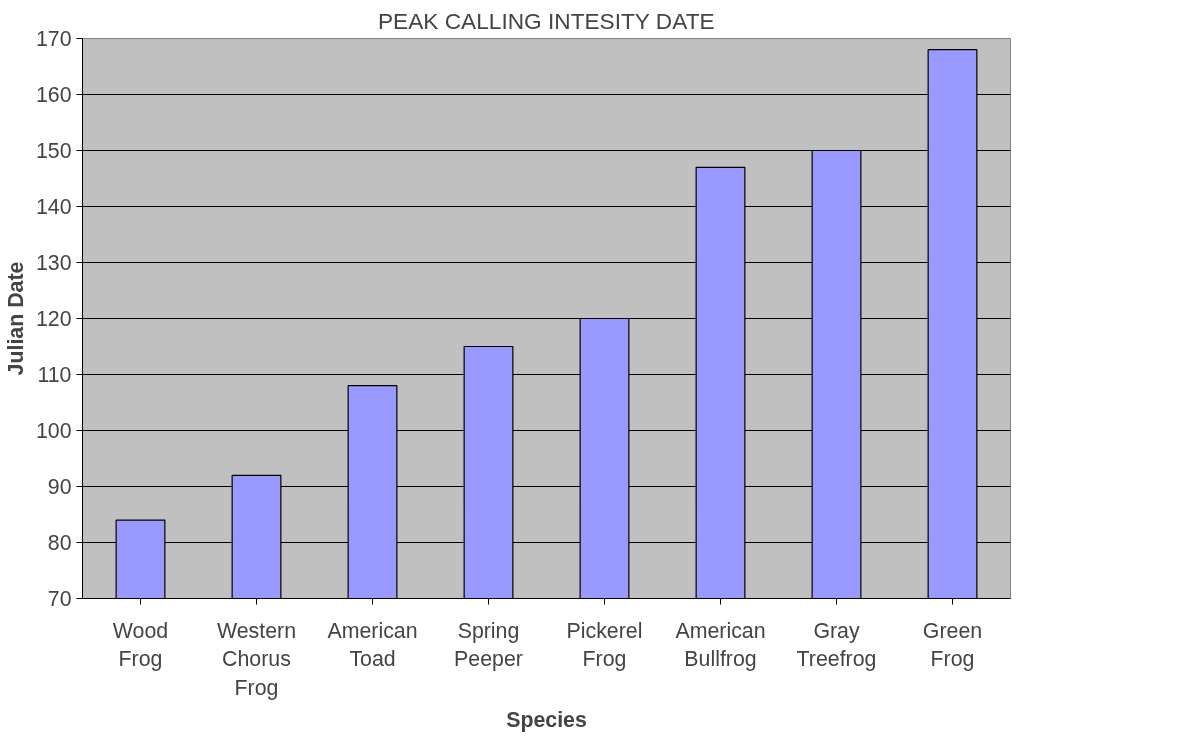 The width and height of the screenshot is (1187, 742). What do you see at coordinates (546, 720) in the screenshot?
I see `x-axis-title: Species` at bounding box center [546, 720].